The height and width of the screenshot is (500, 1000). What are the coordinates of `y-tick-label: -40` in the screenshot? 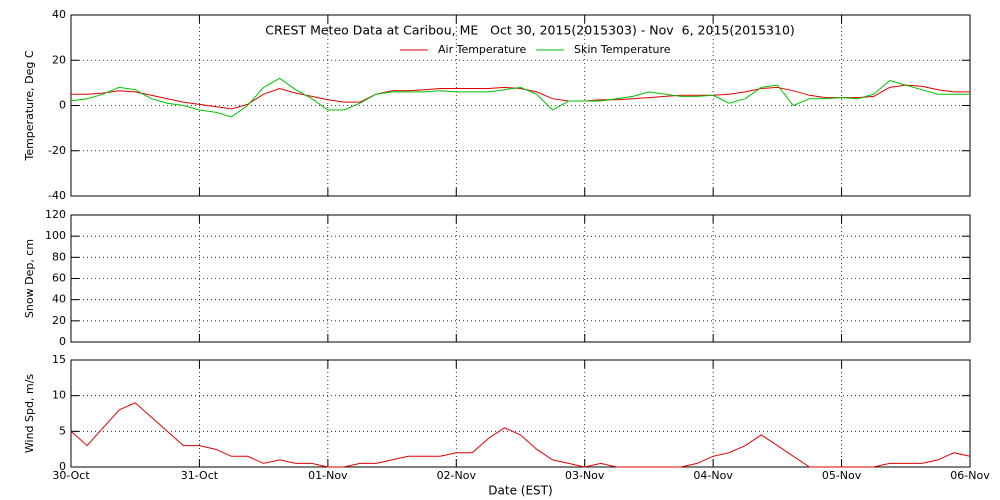 It's located at (57, 195).